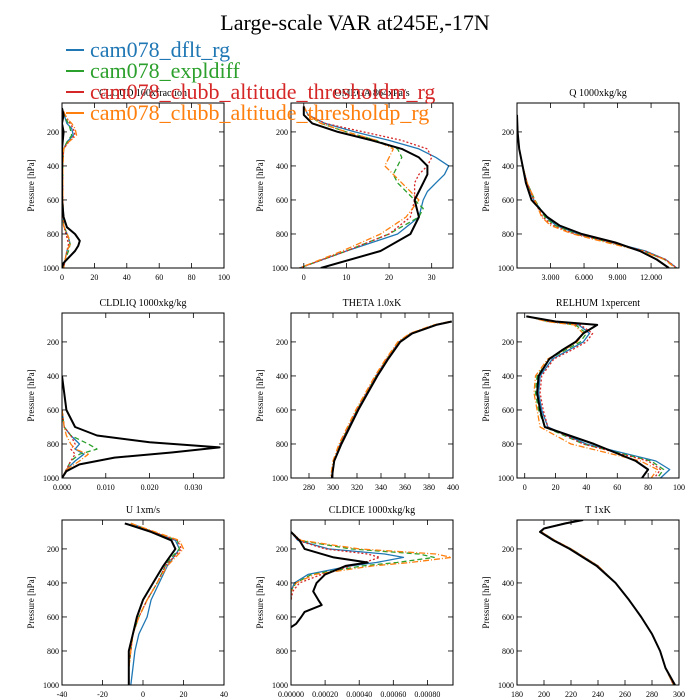  Describe the element at coordinates (127, 277) in the screenshot. I see `x-tick-label: 40` at that location.